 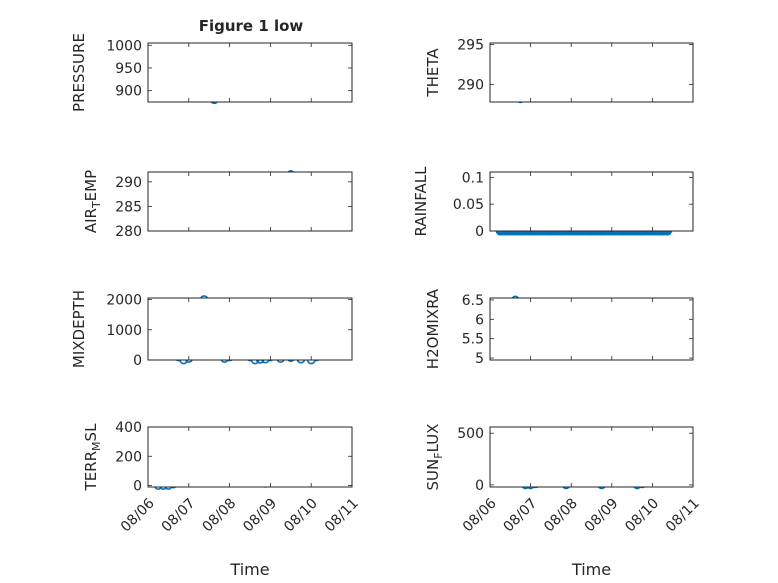 I want to click on subplot-h2omixra: 5 5.5 6 6.5 H2OMIXRA, so click(x=559, y=328).